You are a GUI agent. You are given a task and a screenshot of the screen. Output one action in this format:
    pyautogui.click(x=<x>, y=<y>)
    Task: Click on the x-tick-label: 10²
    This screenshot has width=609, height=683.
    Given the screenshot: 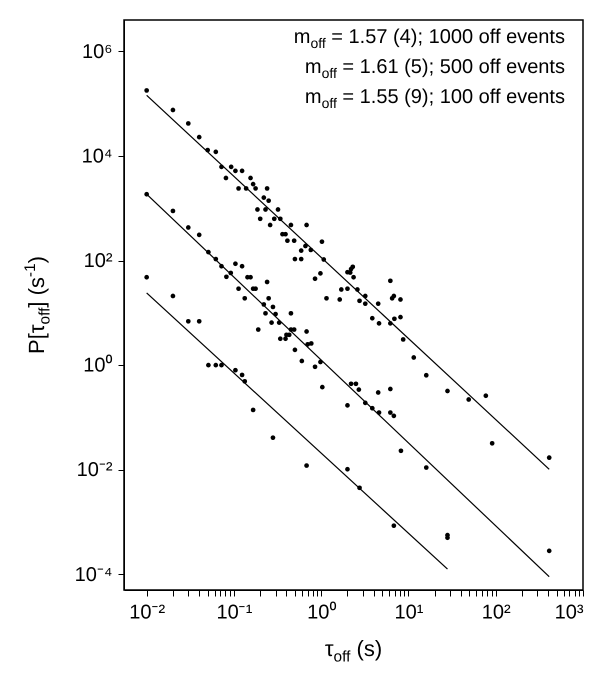 What is the action you would take?
    pyautogui.click(x=497, y=613)
    